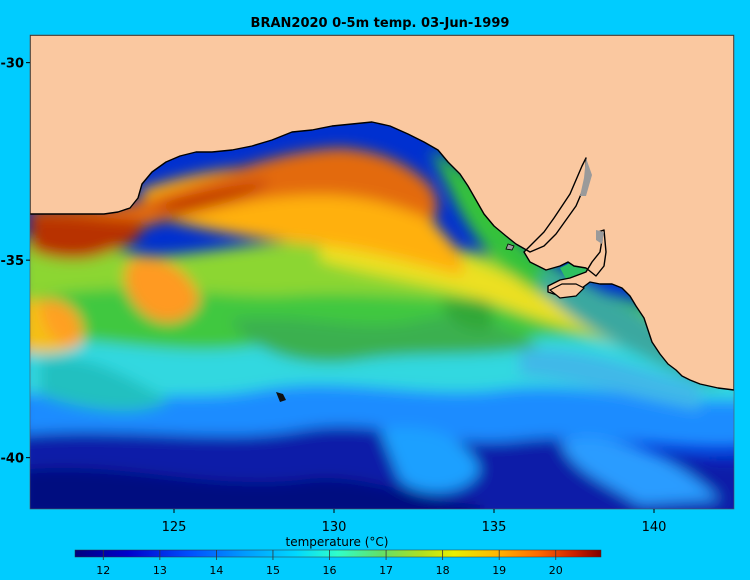 The image size is (750, 580). Describe the element at coordinates (510, 247) in the screenshot. I see `gulf-island` at that location.